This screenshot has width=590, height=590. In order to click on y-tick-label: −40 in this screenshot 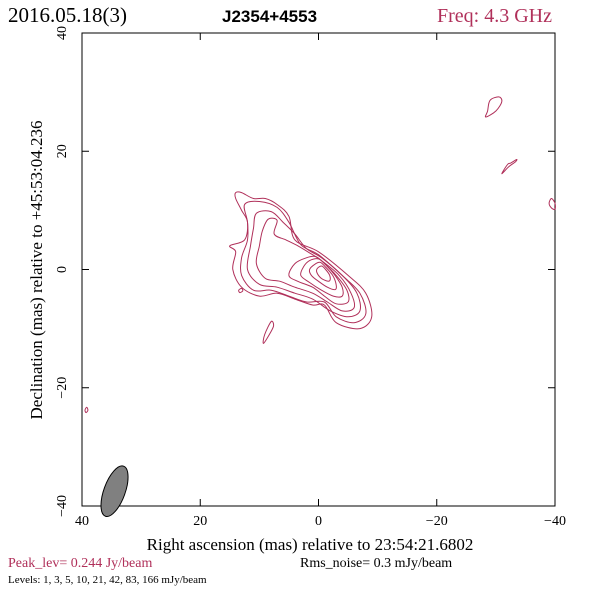, I will do `click(62, 506)`.